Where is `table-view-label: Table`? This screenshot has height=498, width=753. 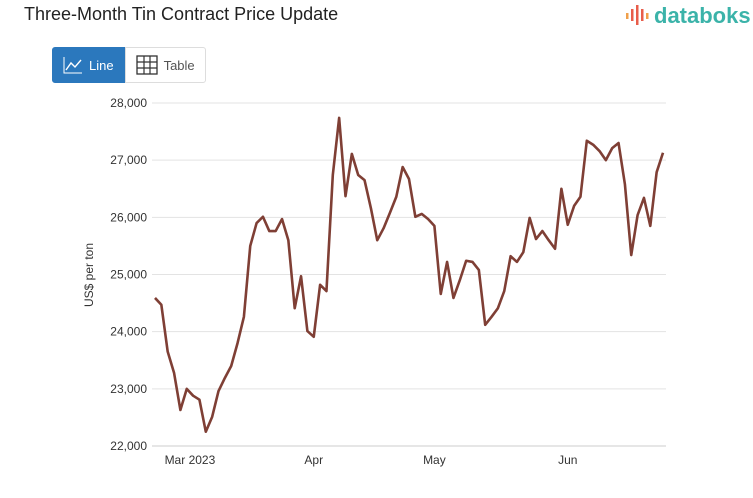 table-view-label: Table is located at coordinates (179, 65).